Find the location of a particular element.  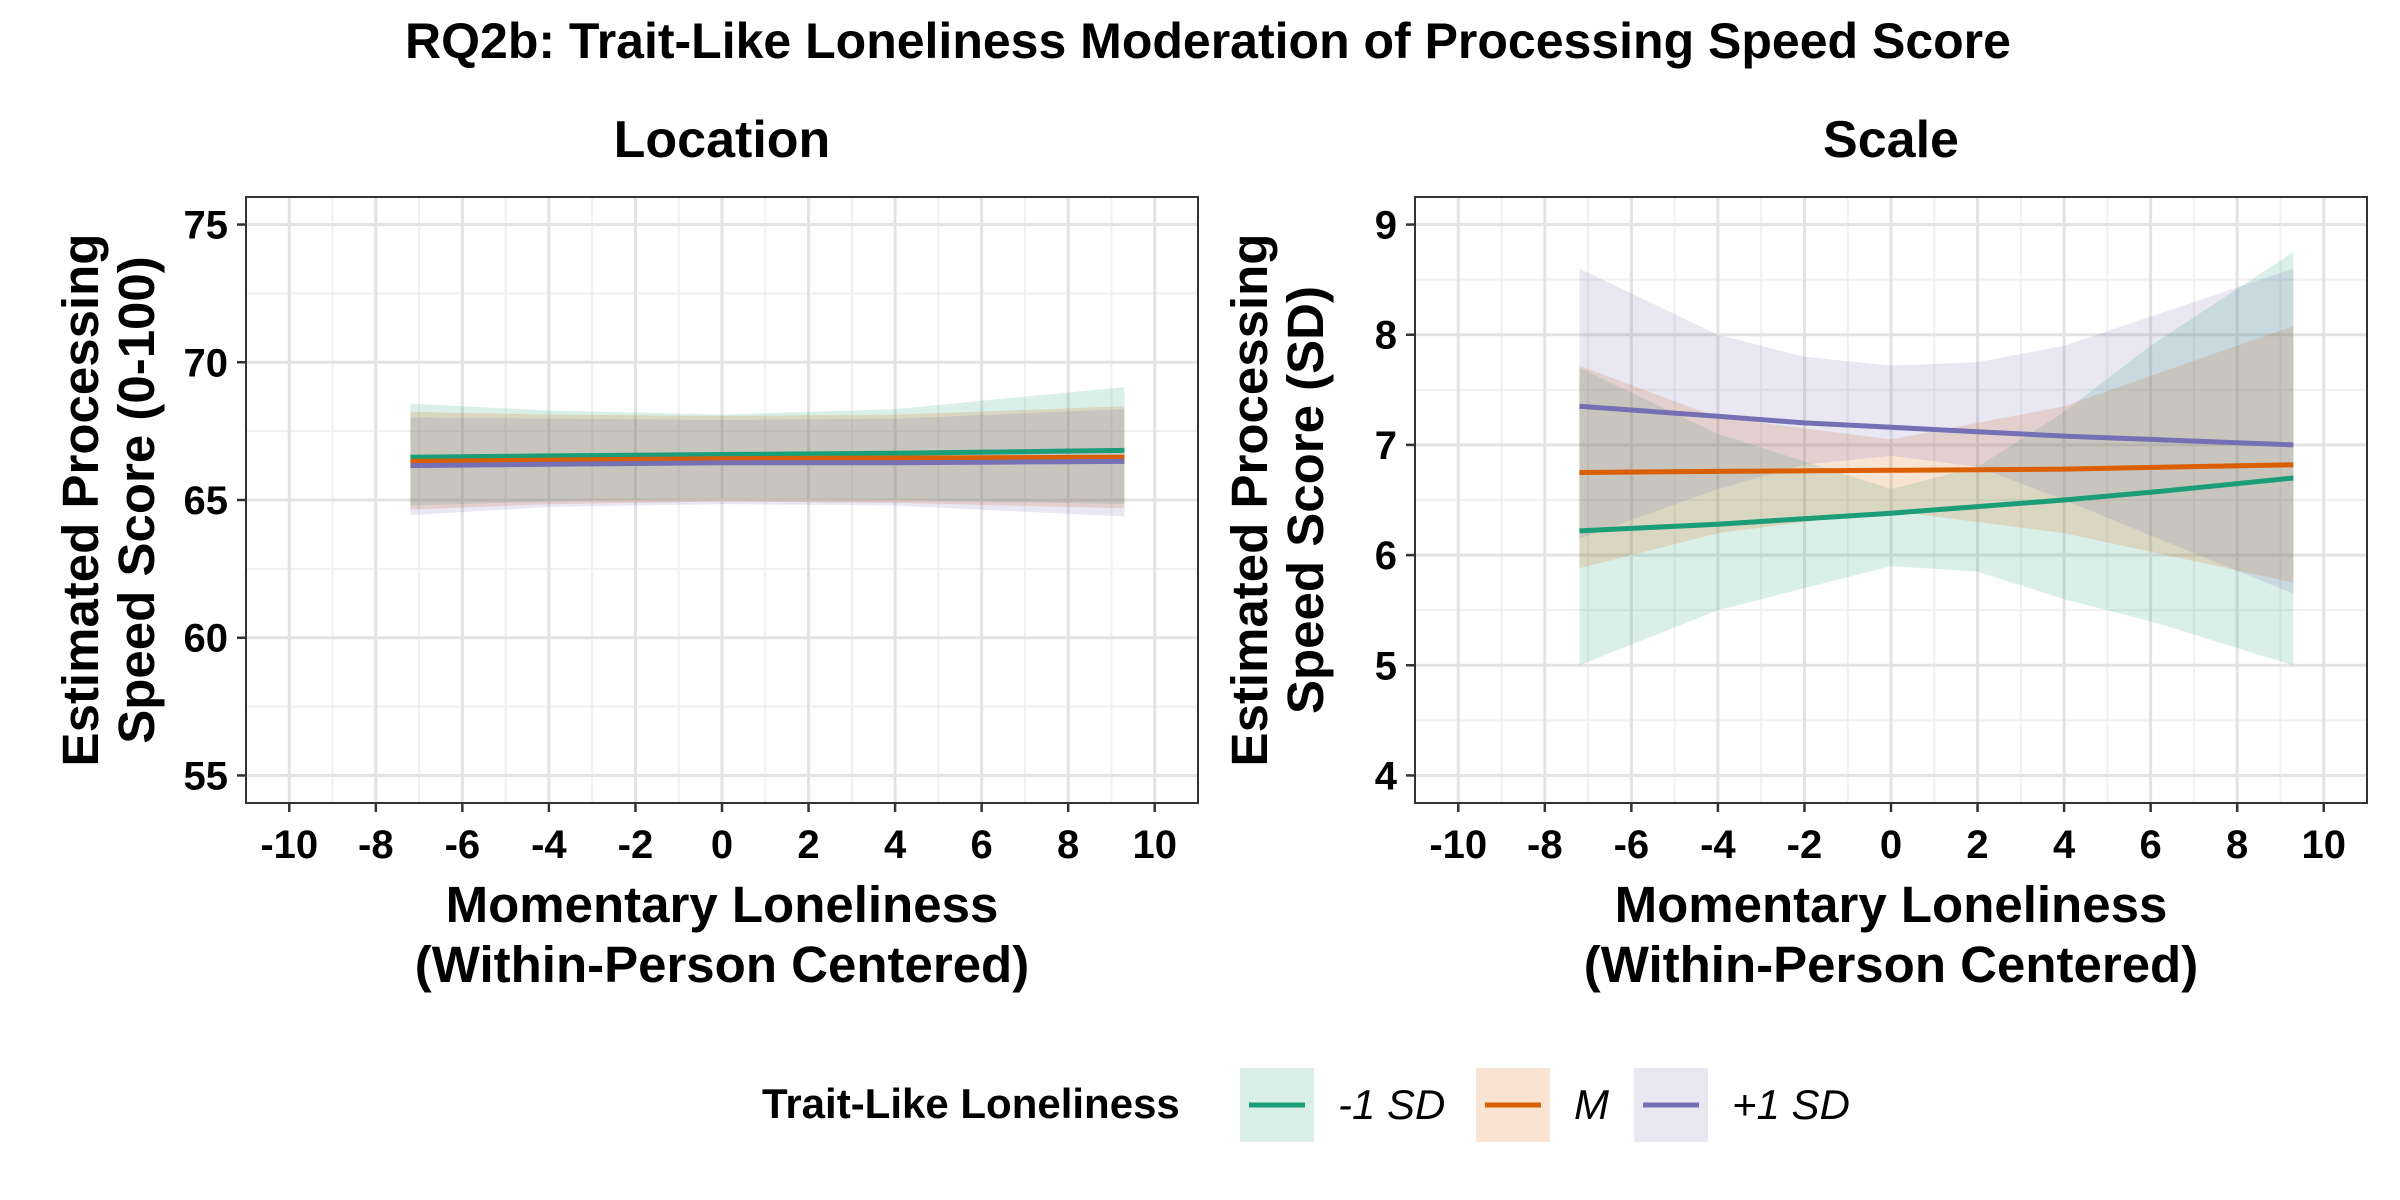

y-tick-label: 70 is located at coordinates (206, 363).